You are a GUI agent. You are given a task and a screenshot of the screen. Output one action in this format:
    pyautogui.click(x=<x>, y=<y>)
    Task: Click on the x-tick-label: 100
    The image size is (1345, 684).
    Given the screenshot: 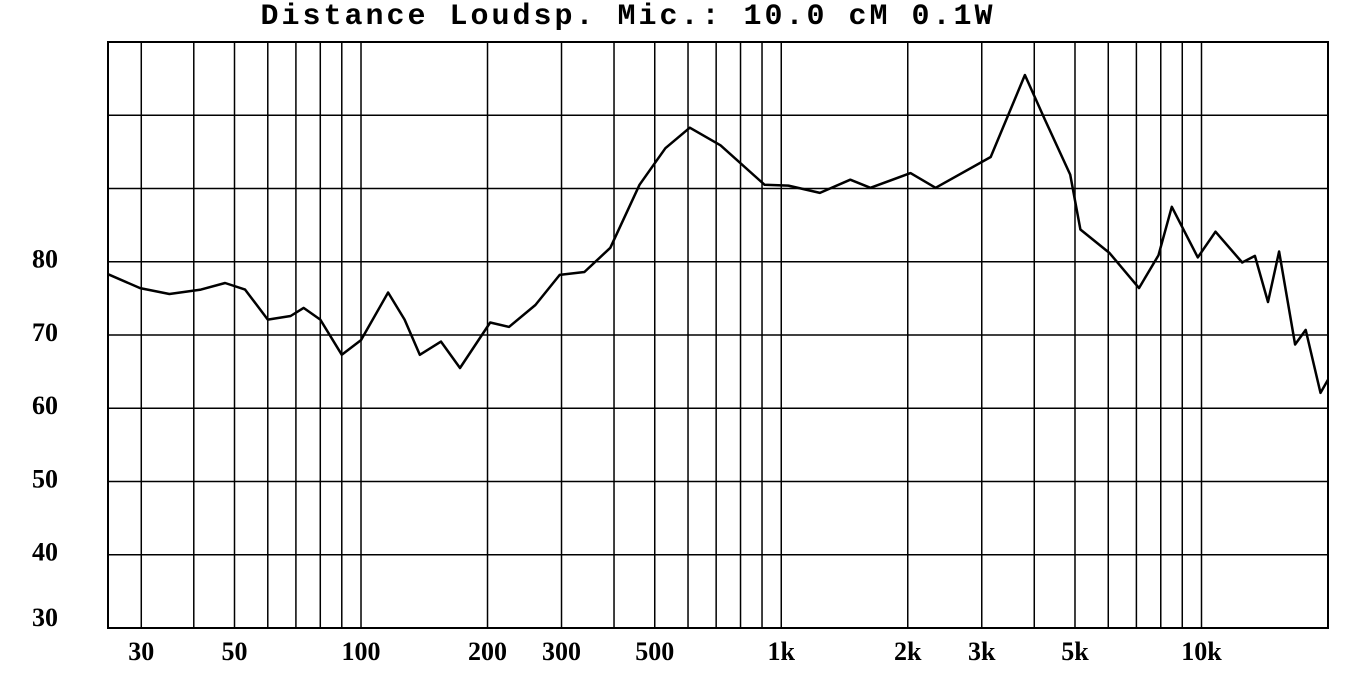 What is the action you would take?
    pyautogui.click(x=361, y=651)
    